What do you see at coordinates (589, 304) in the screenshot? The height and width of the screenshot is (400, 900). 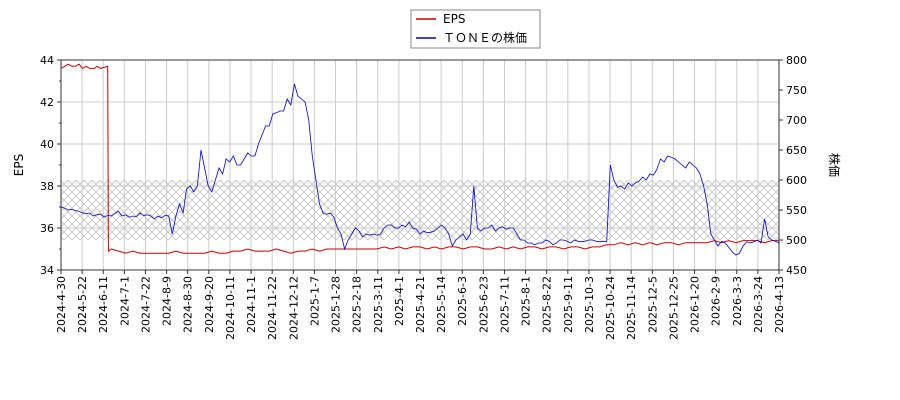 I see `x-tick-label: 2025-10-3` at bounding box center [589, 304].